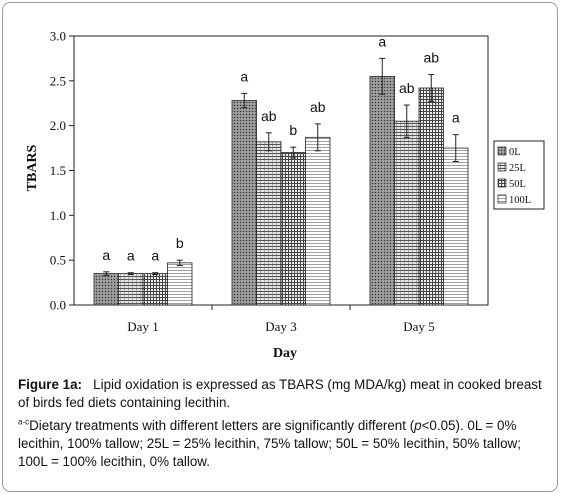  Describe the element at coordinates (58, 125) in the screenshot. I see `y-tick-label: 2.0` at that location.